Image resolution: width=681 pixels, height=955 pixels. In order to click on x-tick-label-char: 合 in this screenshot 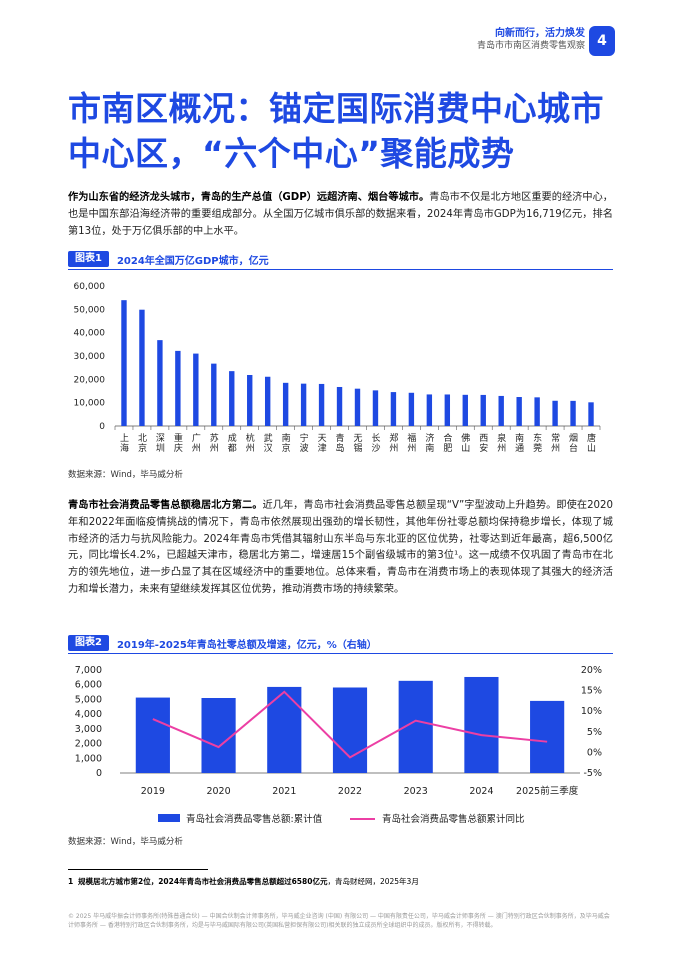, I will do `click(447, 438)`.